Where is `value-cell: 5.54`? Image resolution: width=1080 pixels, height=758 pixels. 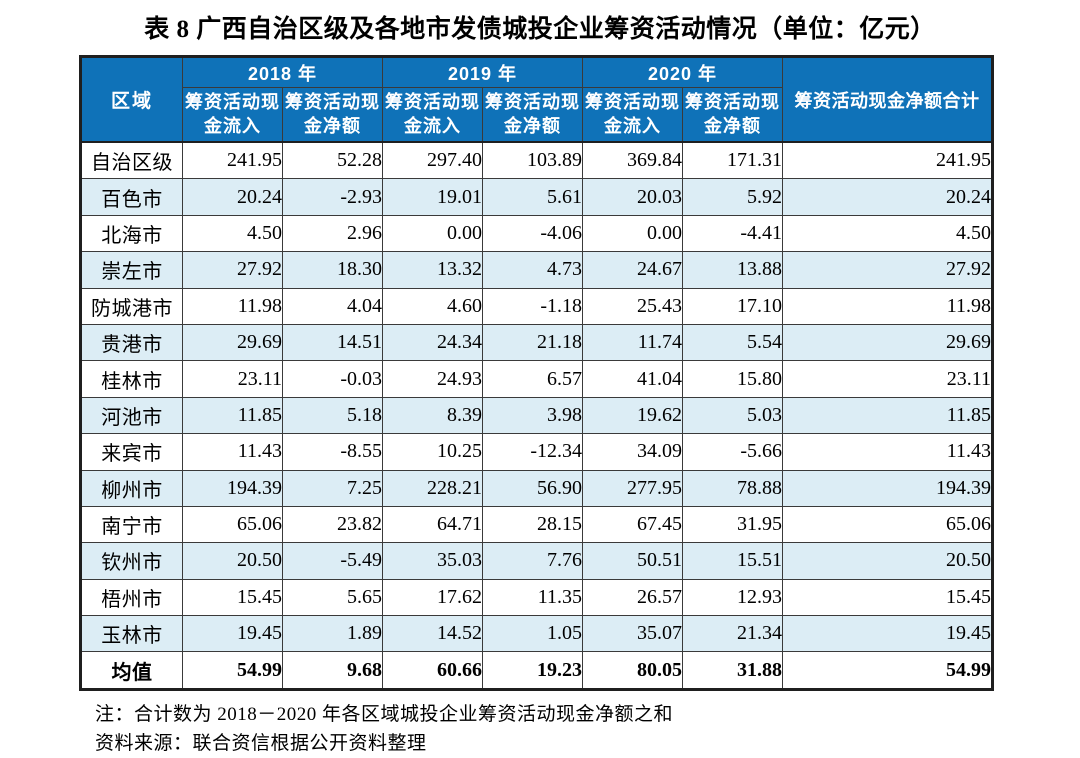 value-cell: 5.54 is located at coordinates (733, 342).